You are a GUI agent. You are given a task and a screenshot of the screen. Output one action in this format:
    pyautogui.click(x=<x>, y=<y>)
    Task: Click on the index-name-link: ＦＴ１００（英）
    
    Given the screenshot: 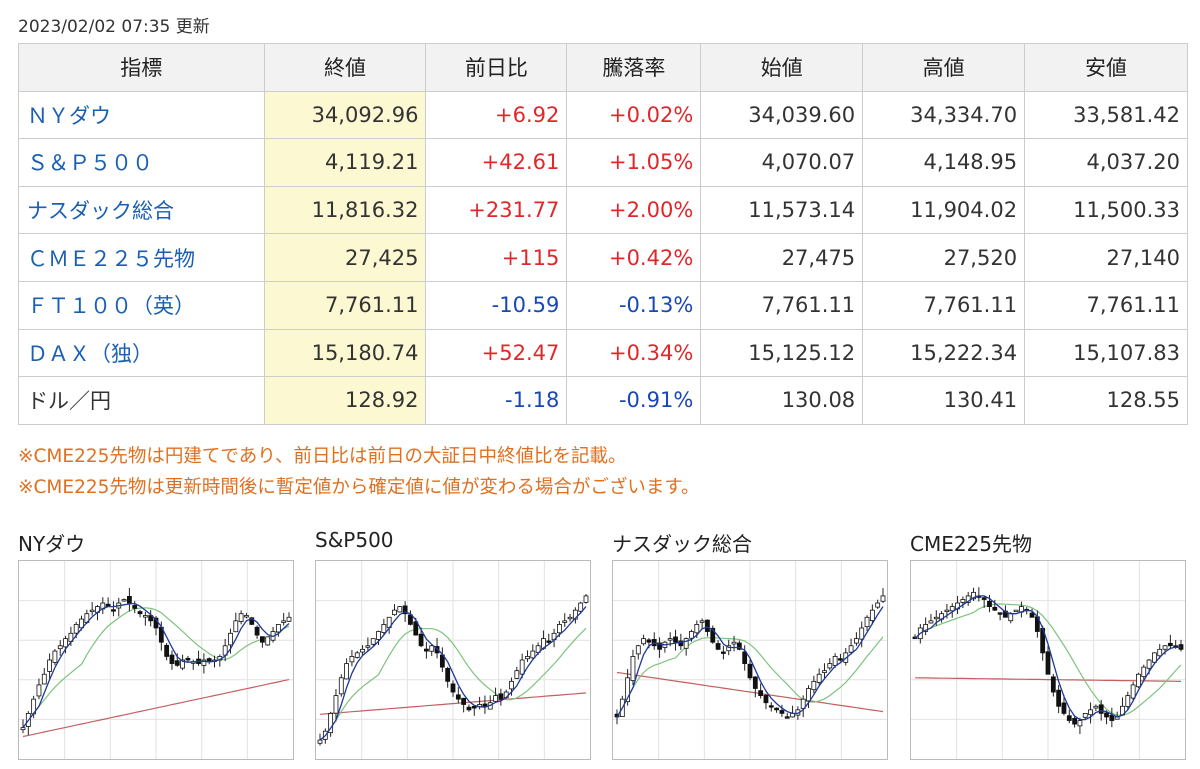 What is the action you would take?
    pyautogui.click(x=141, y=305)
    